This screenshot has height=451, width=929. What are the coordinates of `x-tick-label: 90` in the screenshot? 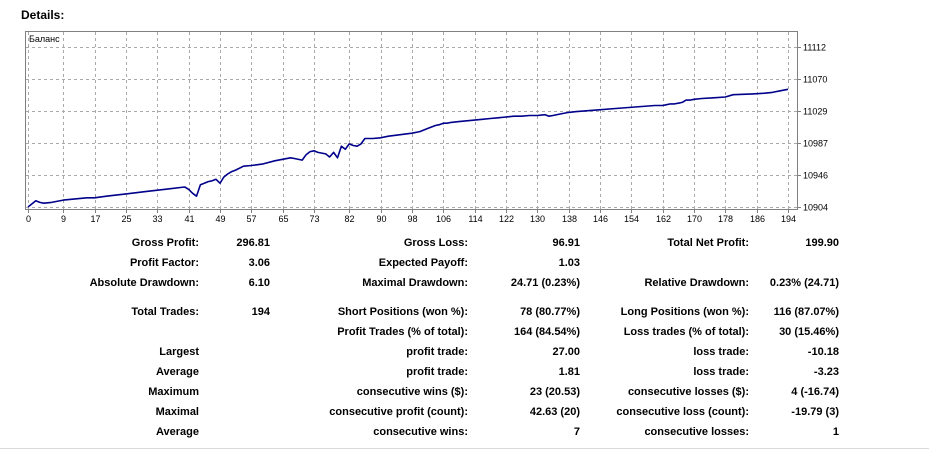 It's located at (381, 219).